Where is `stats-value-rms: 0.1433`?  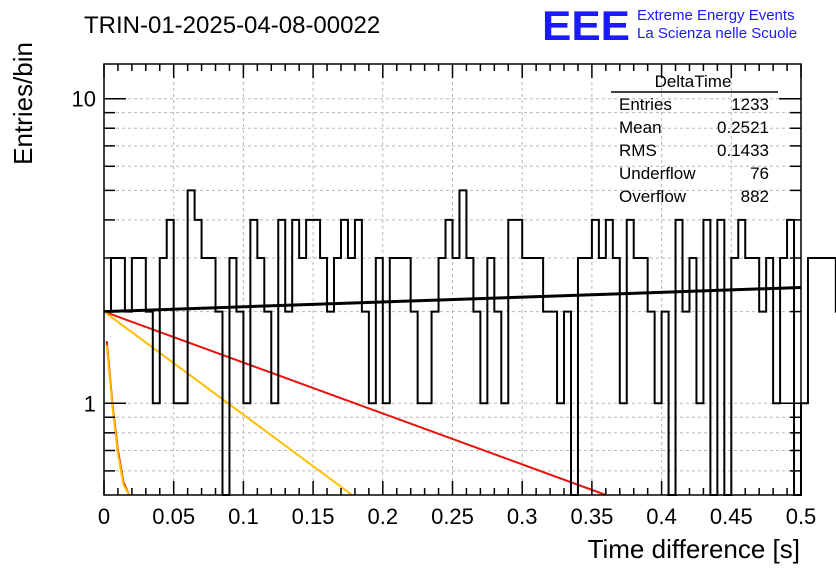 stats-value-rms: 0.1433 is located at coordinates (743, 150).